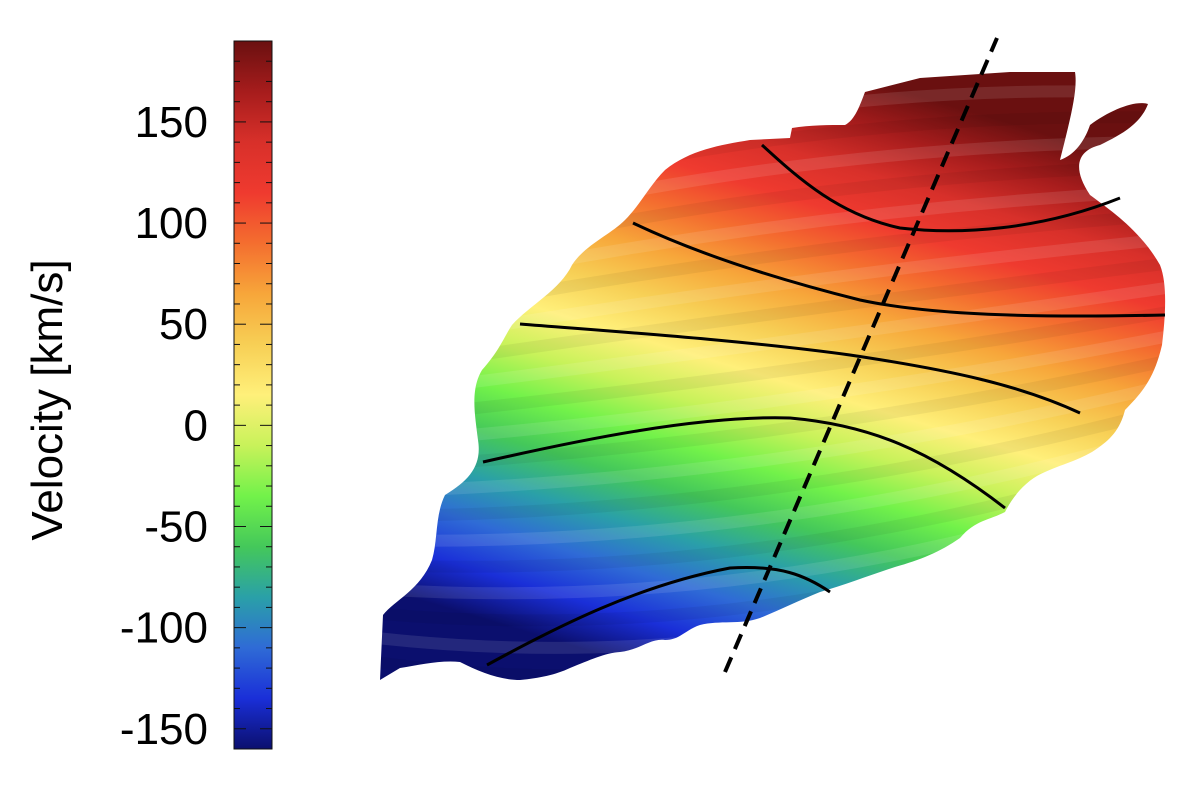  Describe the element at coordinates (183, 324) in the screenshot. I see `colorbar-tick-label: 50` at that location.